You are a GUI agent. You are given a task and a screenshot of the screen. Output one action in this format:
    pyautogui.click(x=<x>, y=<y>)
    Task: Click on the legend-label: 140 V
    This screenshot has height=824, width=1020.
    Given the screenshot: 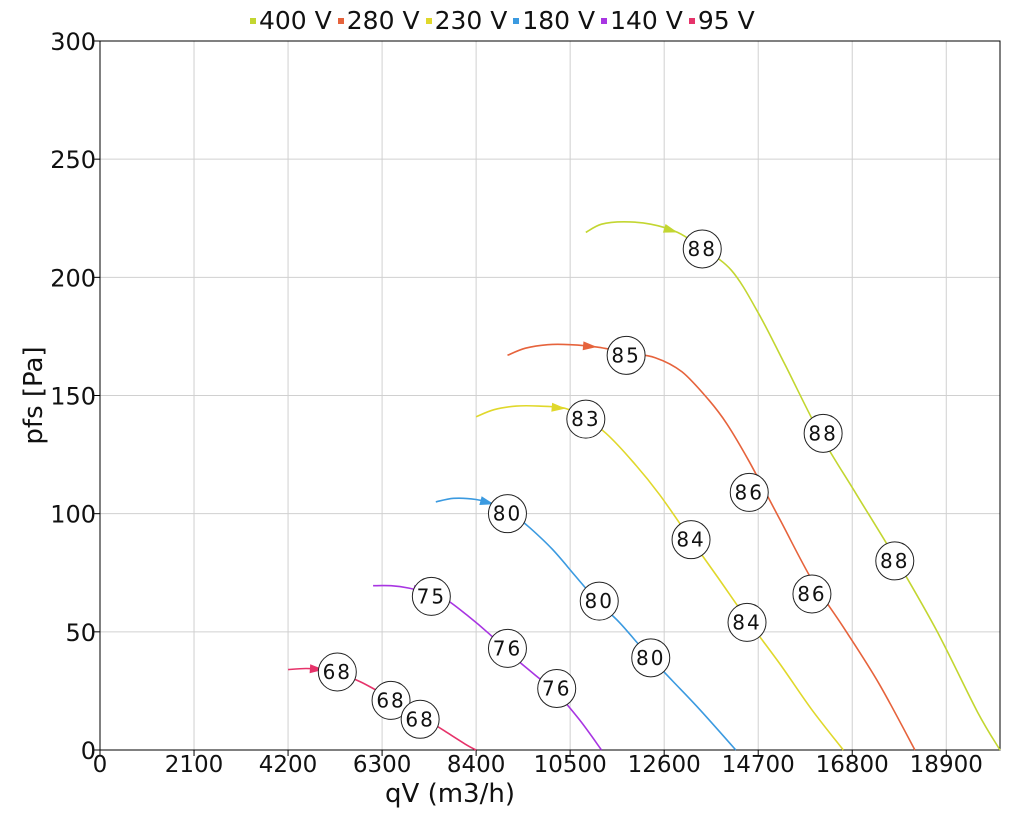 What is the action you would take?
    pyautogui.click(x=646, y=20)
    